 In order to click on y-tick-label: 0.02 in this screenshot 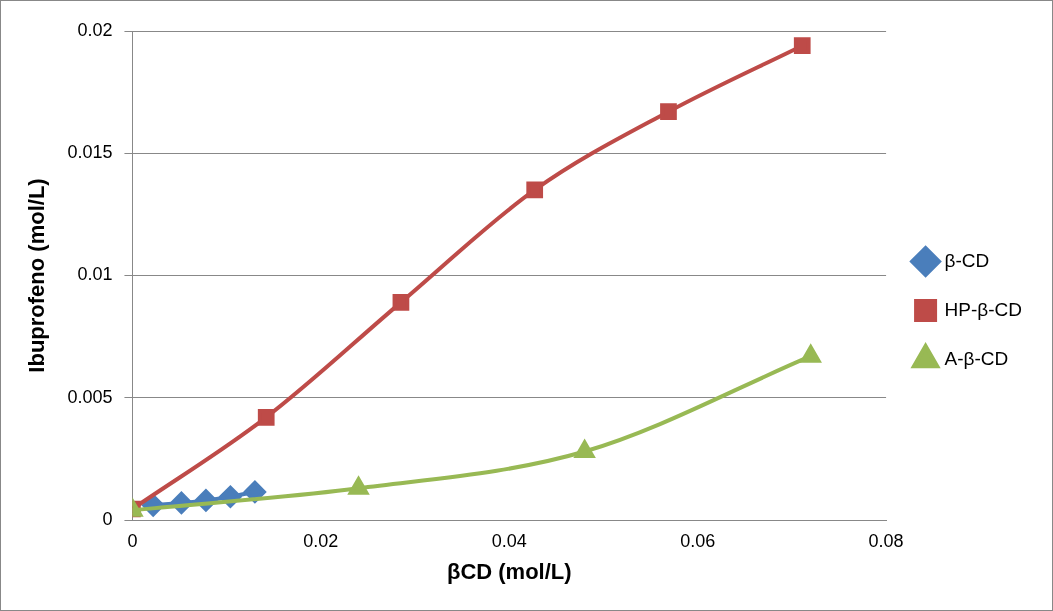, I will do `click(95, 29)`.